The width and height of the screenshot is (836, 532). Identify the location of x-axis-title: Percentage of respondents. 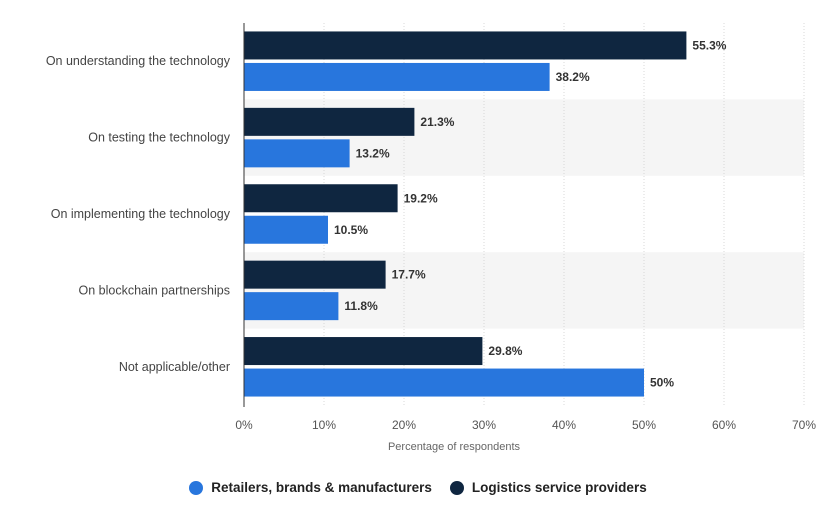
(454, 447).